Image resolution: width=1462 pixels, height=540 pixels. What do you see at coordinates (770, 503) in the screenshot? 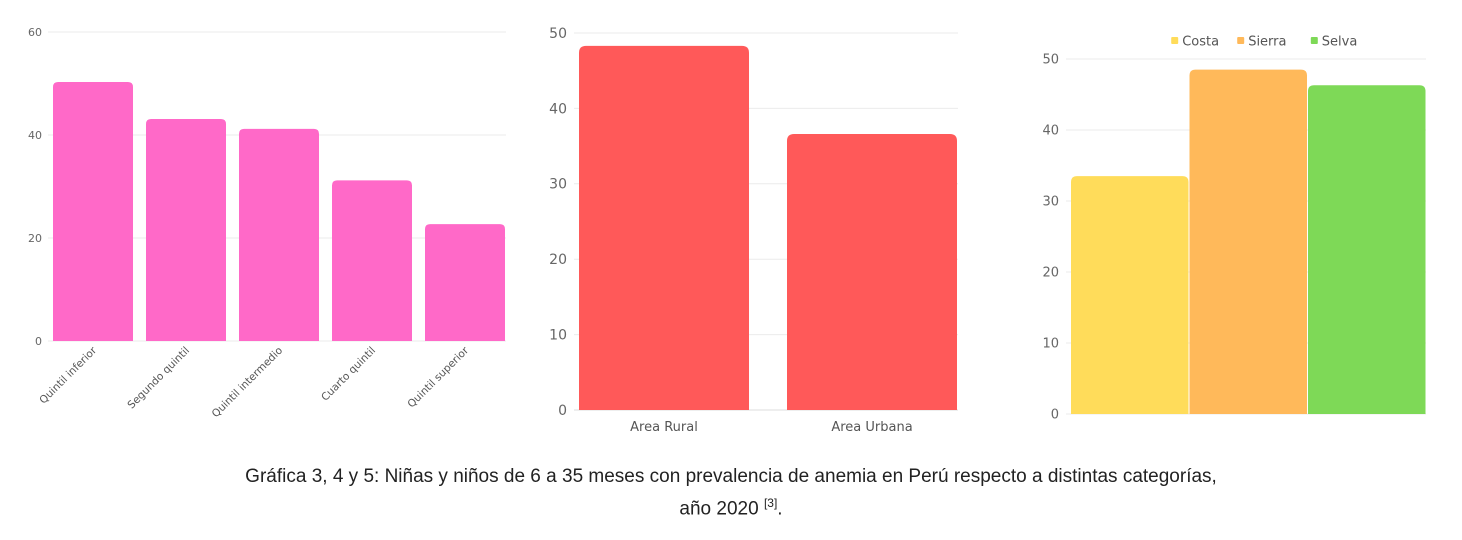
I see `caption-reference: [3]` at bounding box center [770, 503].